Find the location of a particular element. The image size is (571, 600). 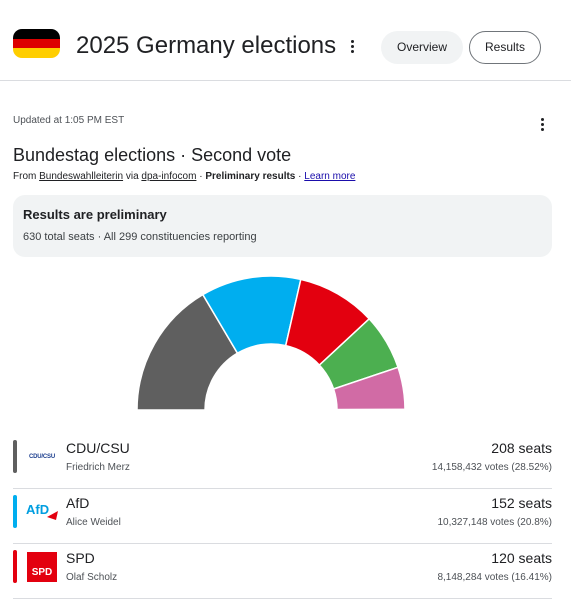

afd-logo-graphic: AfD is located at coordinates (42, 511).